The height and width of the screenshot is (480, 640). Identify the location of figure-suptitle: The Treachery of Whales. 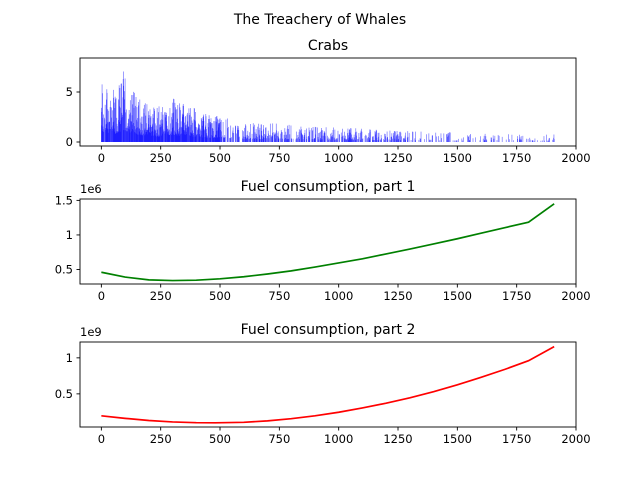
(319, 20).